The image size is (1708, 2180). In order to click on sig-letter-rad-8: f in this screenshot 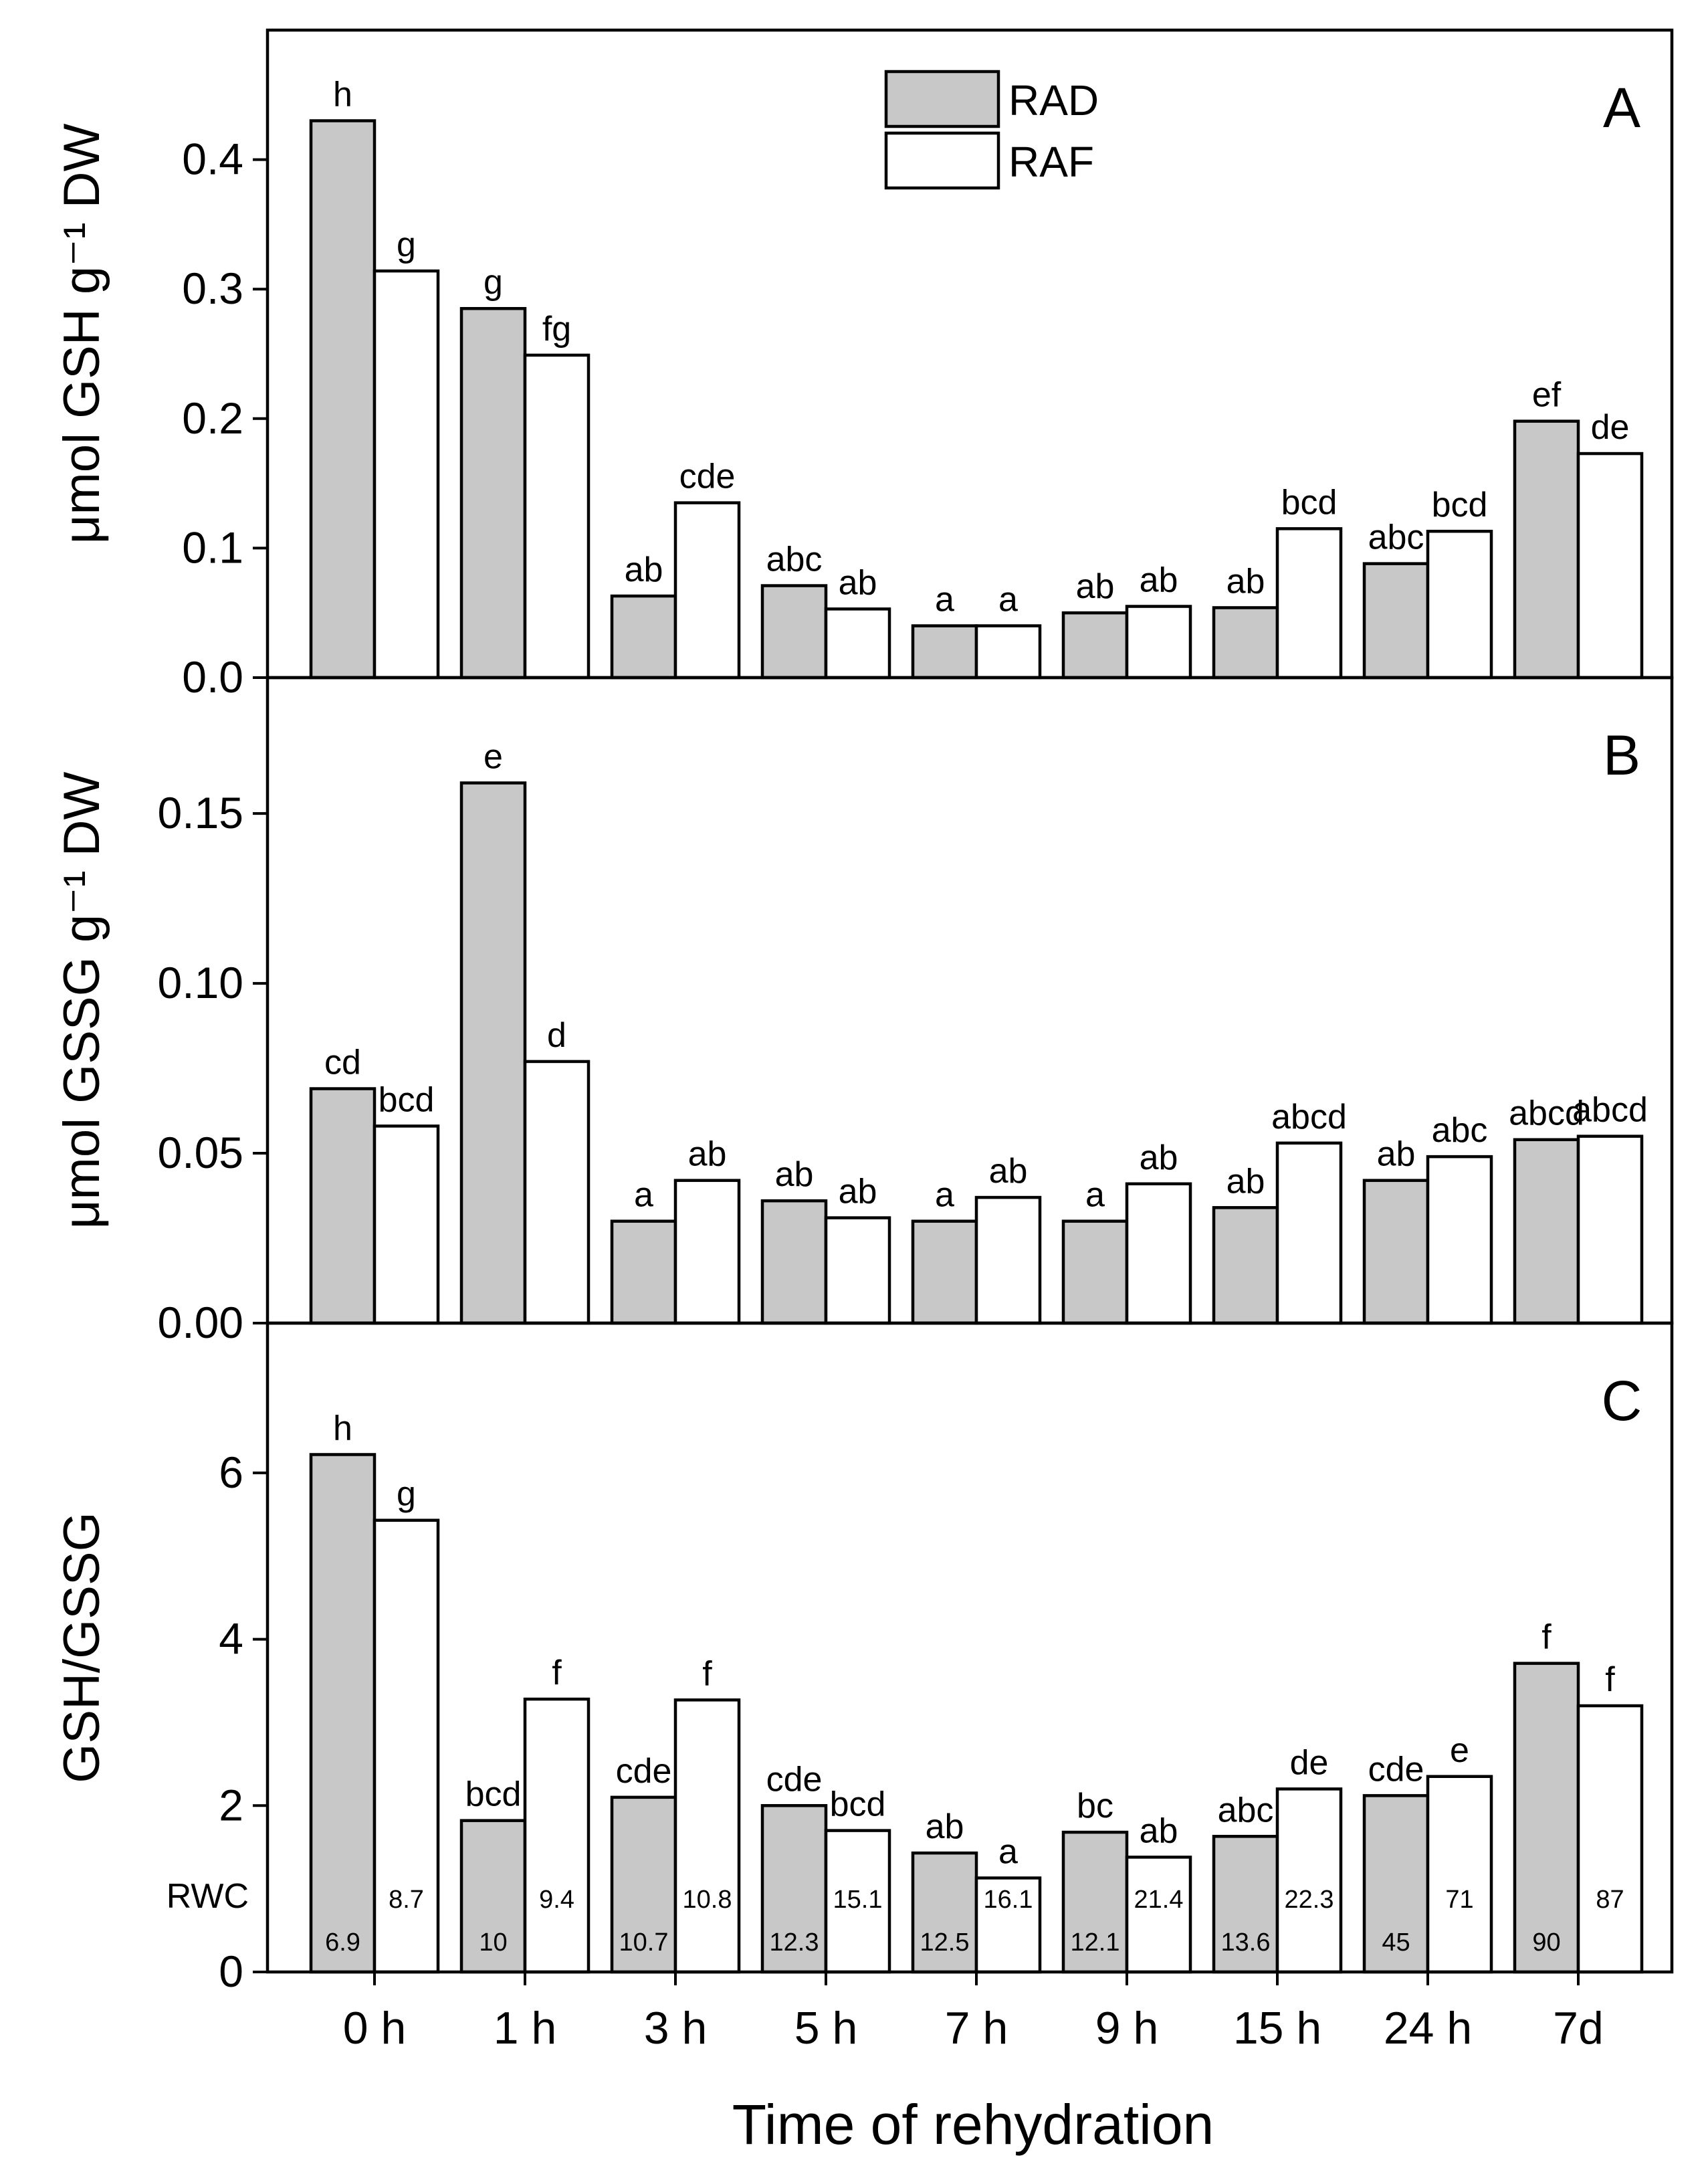, I will do `click(1546, 1637)`.